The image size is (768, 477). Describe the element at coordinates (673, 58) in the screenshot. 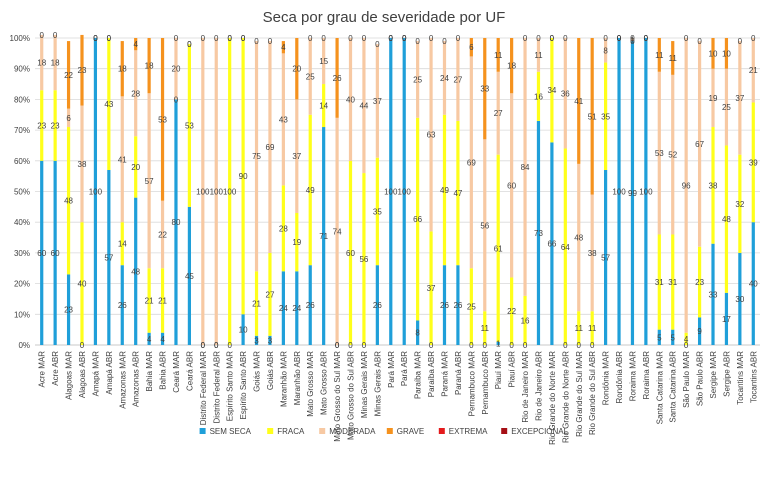

I see `data-label: 11` at that location.